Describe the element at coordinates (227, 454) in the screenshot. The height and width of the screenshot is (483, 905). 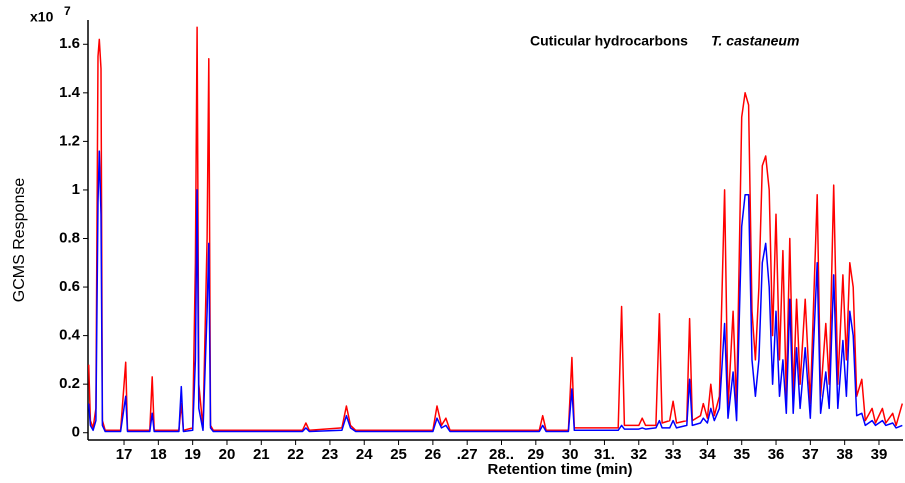
I see `x-tick-label: 20` at that location.